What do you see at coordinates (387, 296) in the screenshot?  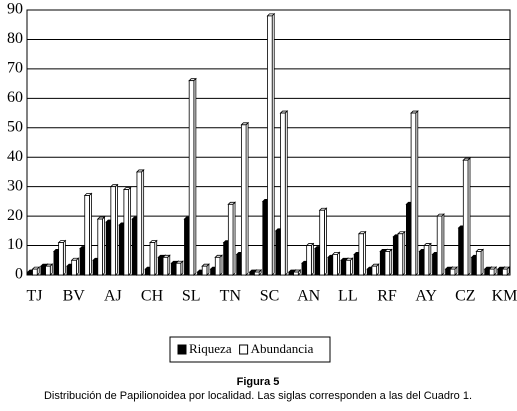 I see `x-tick-label: RF` at bounding box center [387, 296].